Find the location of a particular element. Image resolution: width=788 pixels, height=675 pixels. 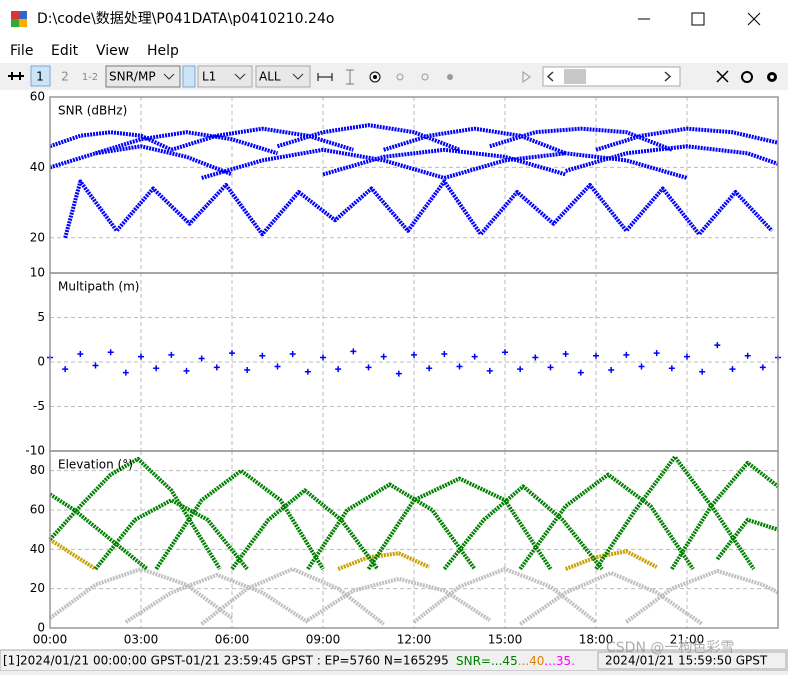

toggle-label: 2 is located at coordinates (65, 77).